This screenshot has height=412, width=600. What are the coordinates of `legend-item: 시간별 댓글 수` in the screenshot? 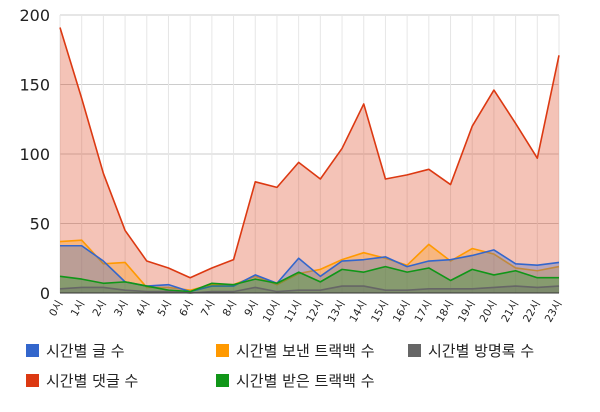 It's located at (82, 380).